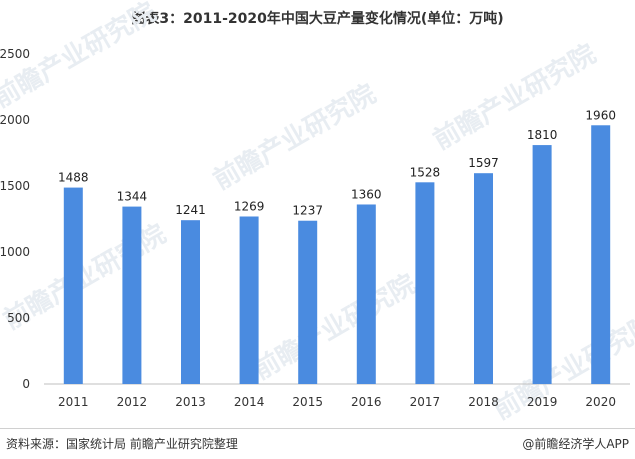 The height and width of the screenshot is (459, 635). Describe the element at coordinates (73, 178) in the screenshot. I see `value-label-2011: 1488` at that location.